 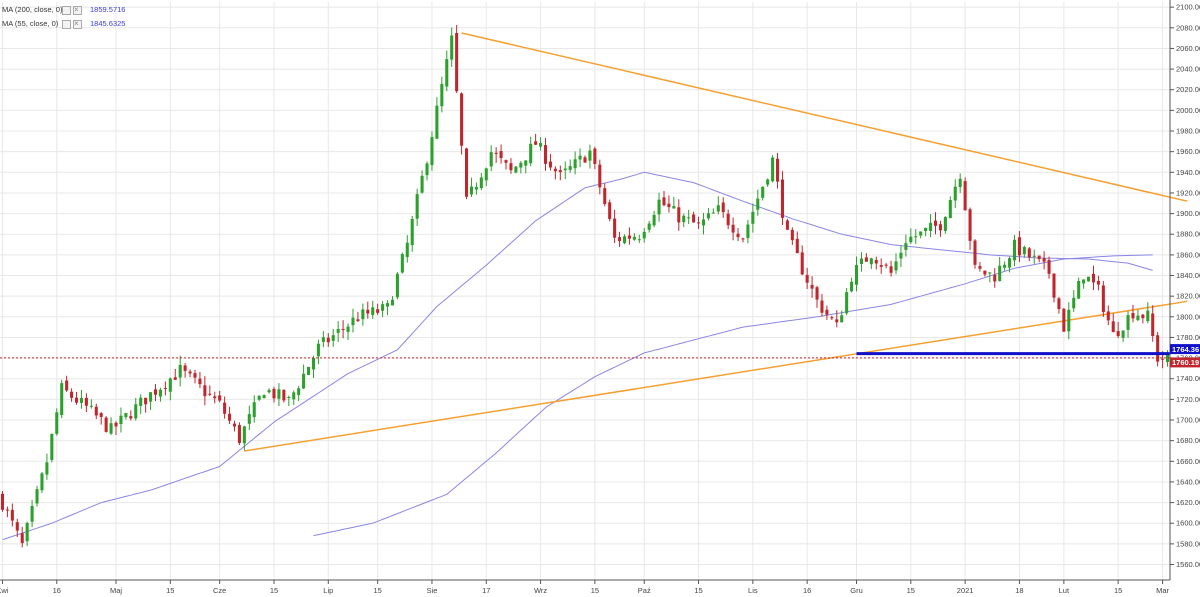 What do you see at coordinates (486, 590) in the screenshot?
I see `x-tick-label: 17` at bounding box center [486, 590].